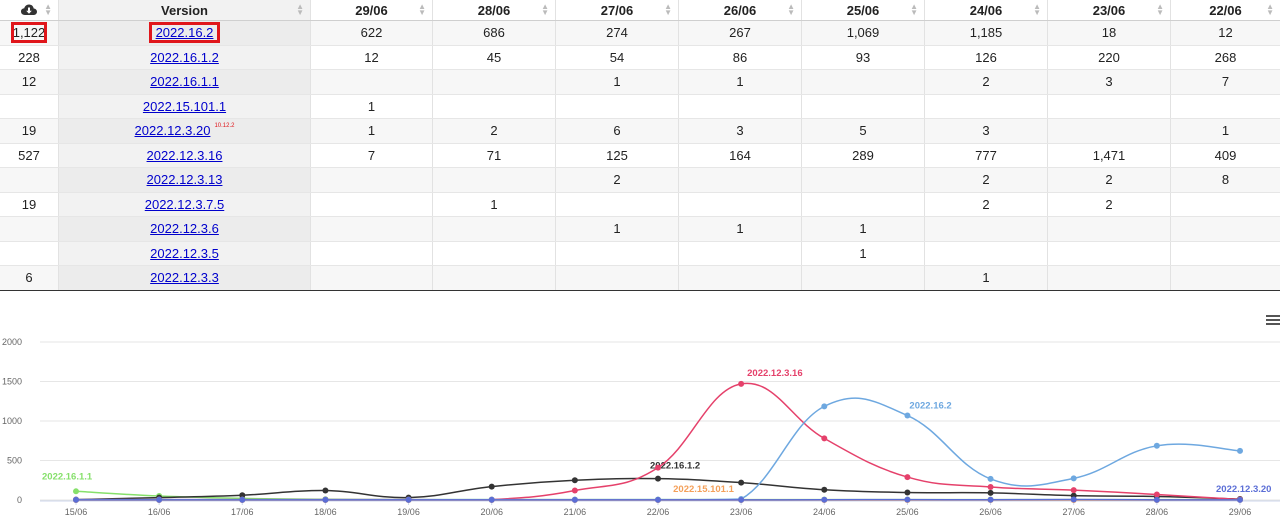 This screenshot has height=525, width=1280. What do you see at coordinates (184, 10) in the screenshot?
I see `column-header-version: Version▲▼` at bounding box center [184, 10].